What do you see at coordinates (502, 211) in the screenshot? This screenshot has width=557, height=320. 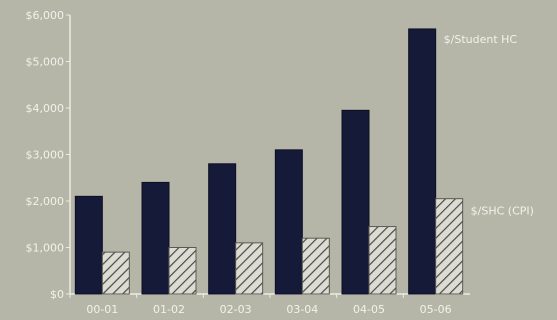 I see `legend-shc-cpi: $/SHC (CPI)` at bounding box center [502, 211].